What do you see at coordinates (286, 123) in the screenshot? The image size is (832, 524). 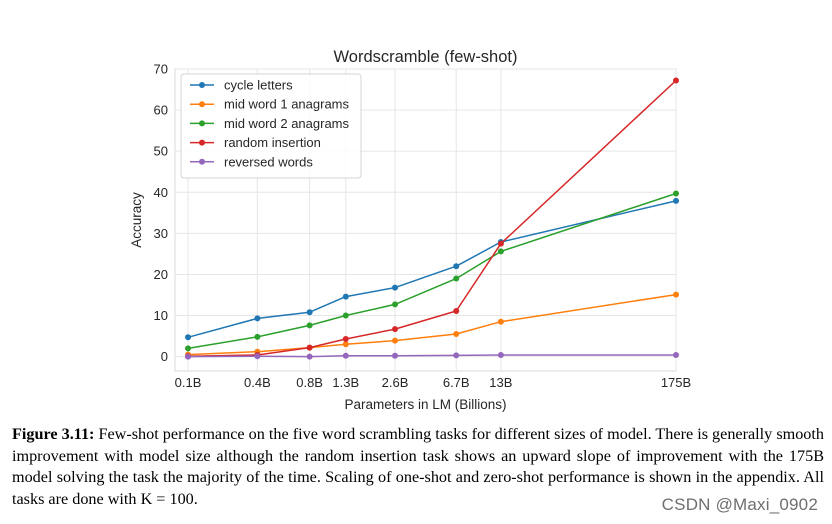 I see `legend-label: mid word 2 anagrams` at bounding box center [286, 123].